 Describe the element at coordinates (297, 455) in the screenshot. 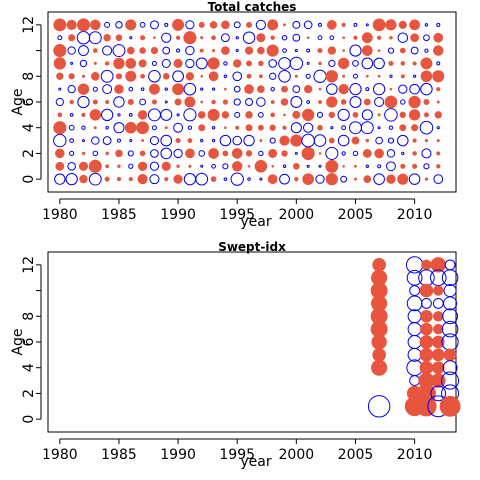

I see `x-tick-label: 2000` at that location.